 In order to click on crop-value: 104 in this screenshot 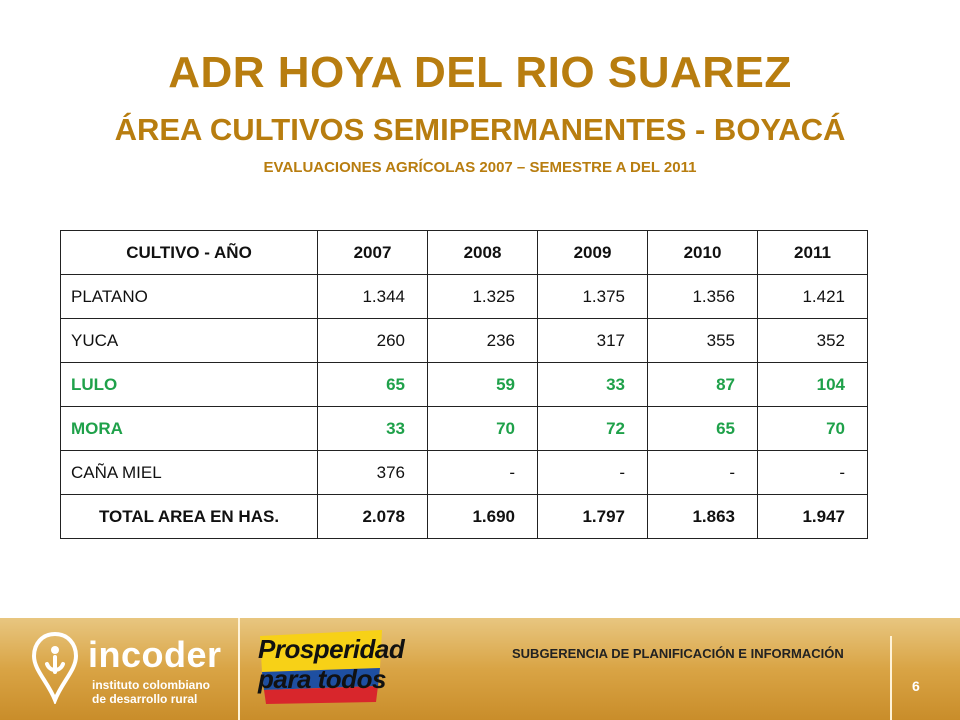, I will do `click(812, 384)`.